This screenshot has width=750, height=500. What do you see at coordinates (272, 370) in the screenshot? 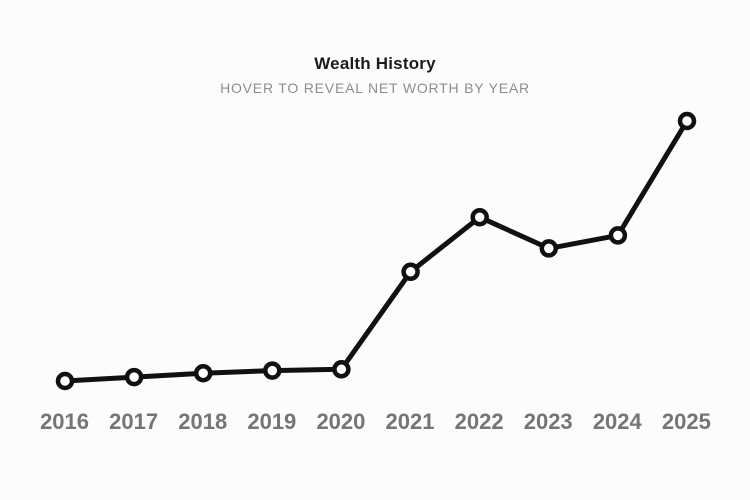
I see `data-point-2019` at bounding box center [272, 370].